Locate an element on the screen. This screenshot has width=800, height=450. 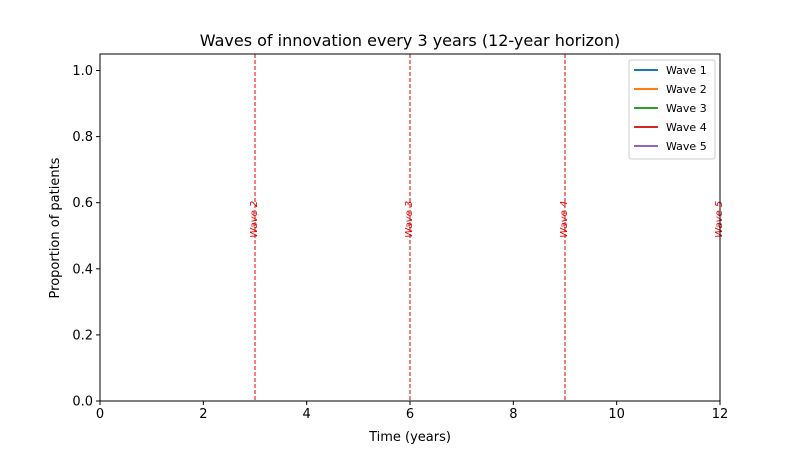
legend-entry: Wave 4 is located at coordinates (686, 127).